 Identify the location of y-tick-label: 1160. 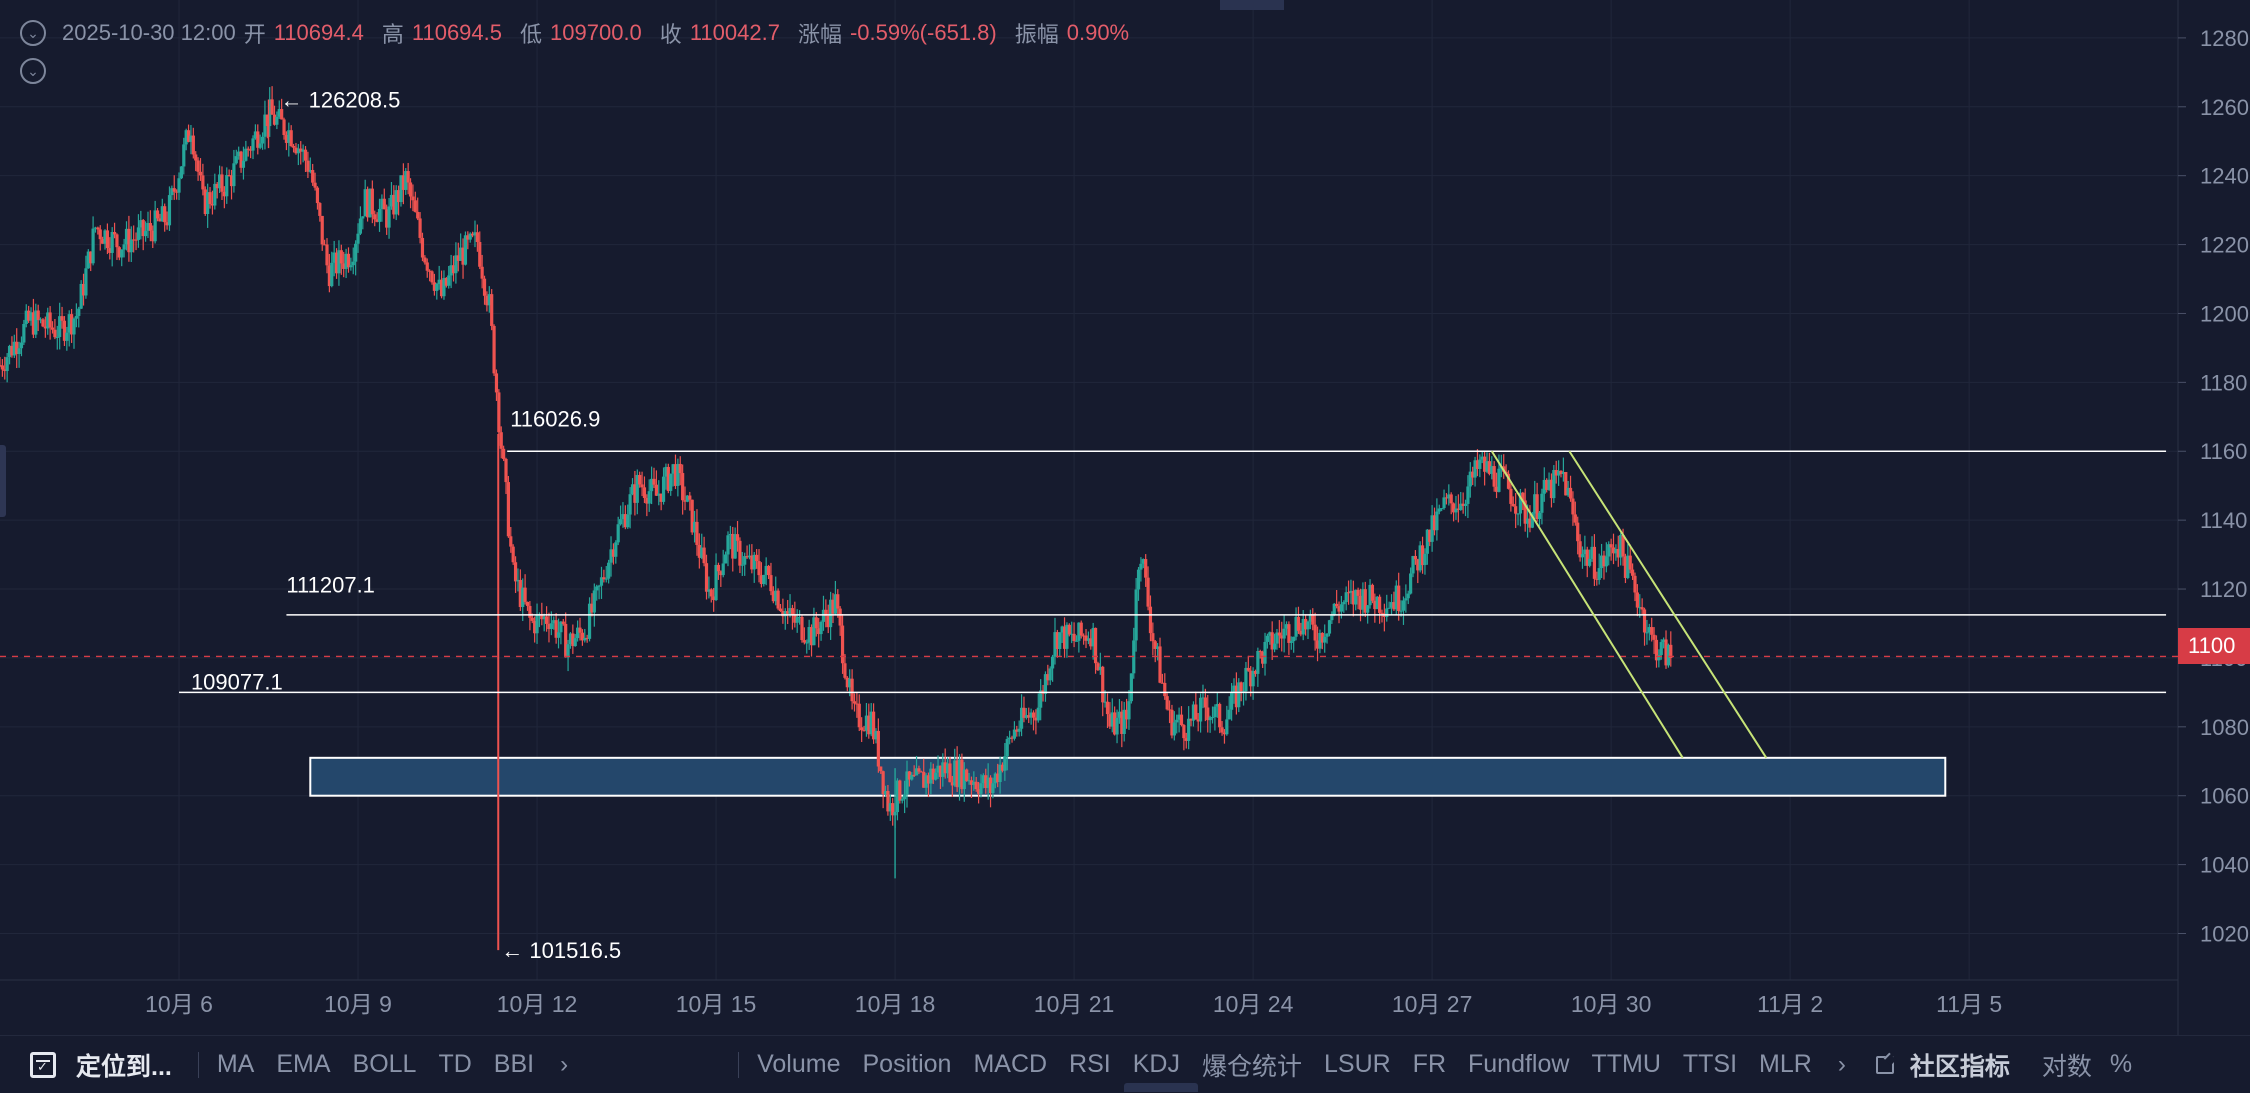
(2223, 451).